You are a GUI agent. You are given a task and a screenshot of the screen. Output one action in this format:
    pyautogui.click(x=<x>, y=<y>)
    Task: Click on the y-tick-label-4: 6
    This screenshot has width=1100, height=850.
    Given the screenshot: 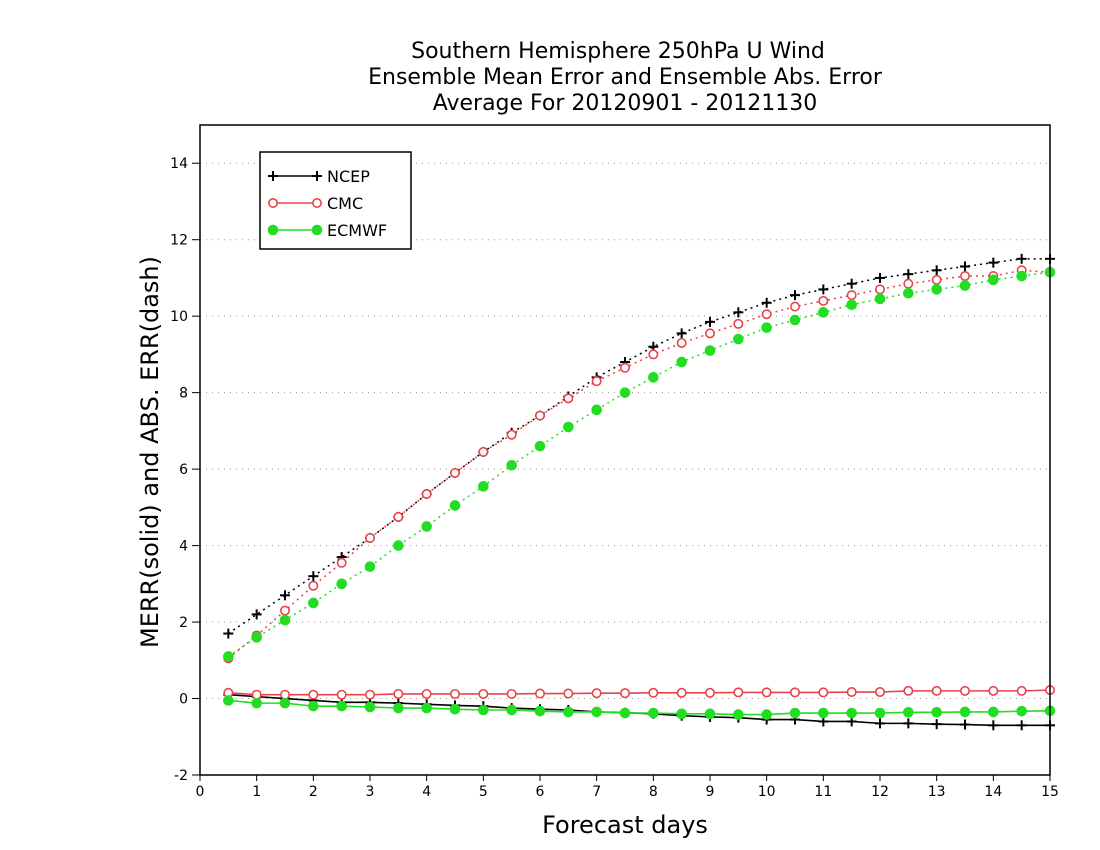 What is the action you would take?
    pyautogui.click(x=183, y=470)
    